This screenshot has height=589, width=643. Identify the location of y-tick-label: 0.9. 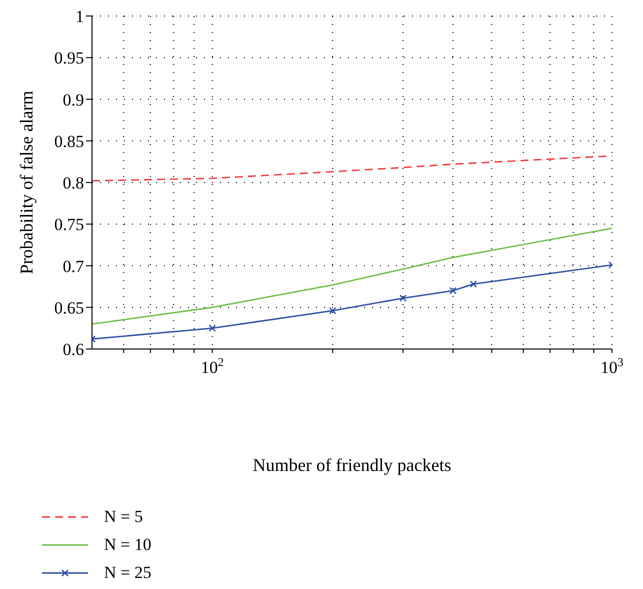
(73, 100).